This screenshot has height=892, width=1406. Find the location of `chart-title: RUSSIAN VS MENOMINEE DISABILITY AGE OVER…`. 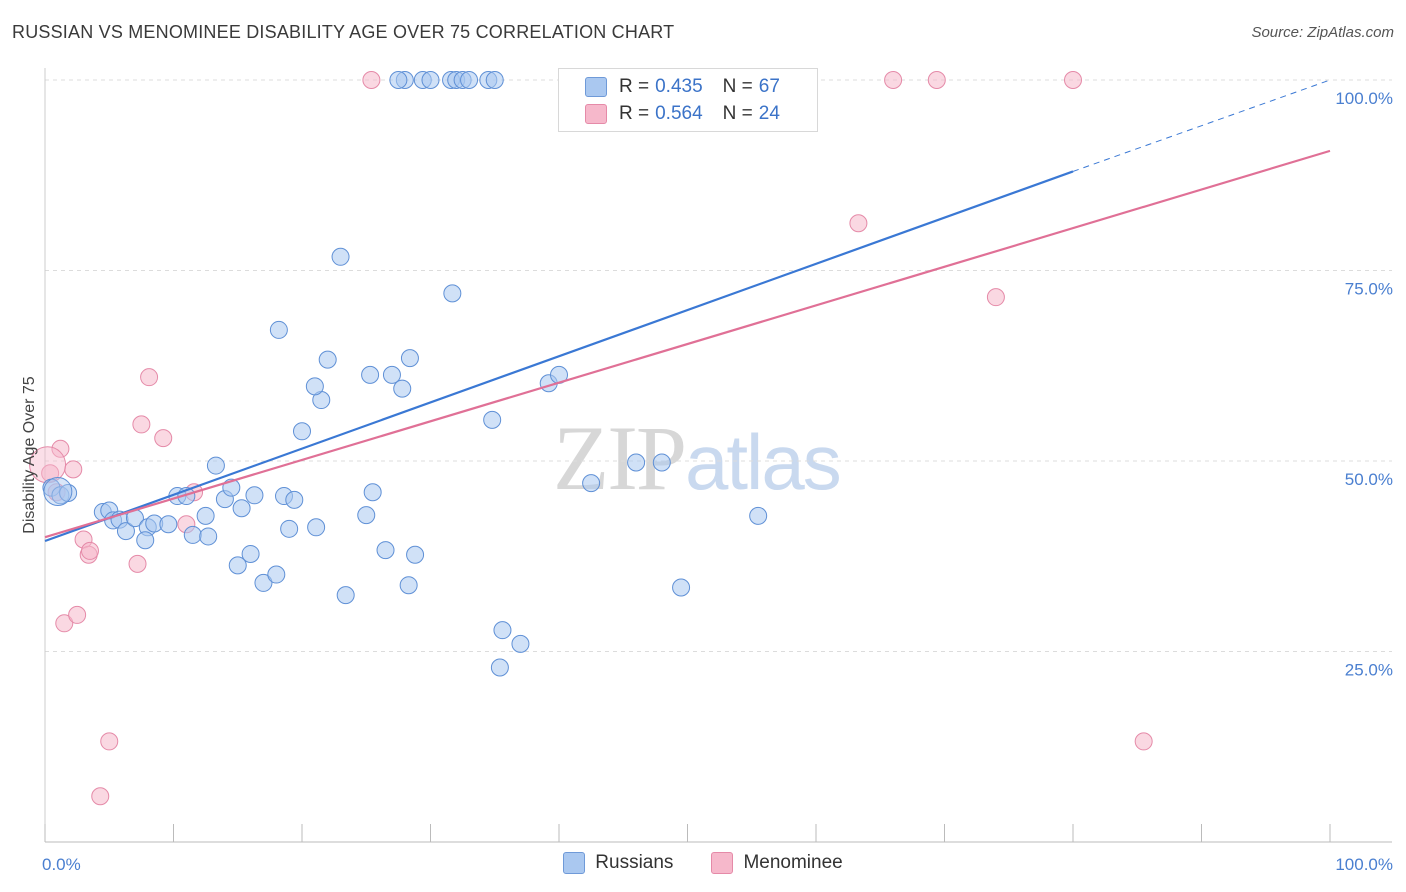

chart-title: RUSSIAN VS MENOMINEE DISABILITY AGE OVER… is located at coordinates (343, 32).